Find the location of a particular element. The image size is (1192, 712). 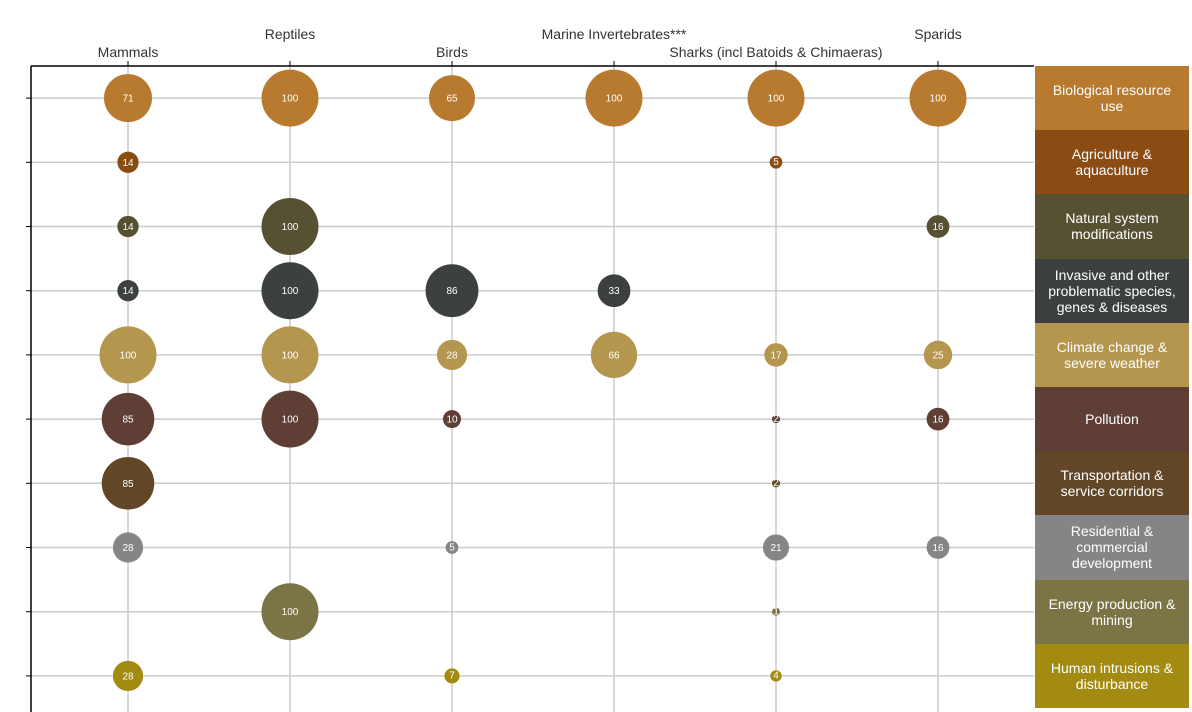

row-label: Residential & commercial development is located at coordinates (1112, 547).